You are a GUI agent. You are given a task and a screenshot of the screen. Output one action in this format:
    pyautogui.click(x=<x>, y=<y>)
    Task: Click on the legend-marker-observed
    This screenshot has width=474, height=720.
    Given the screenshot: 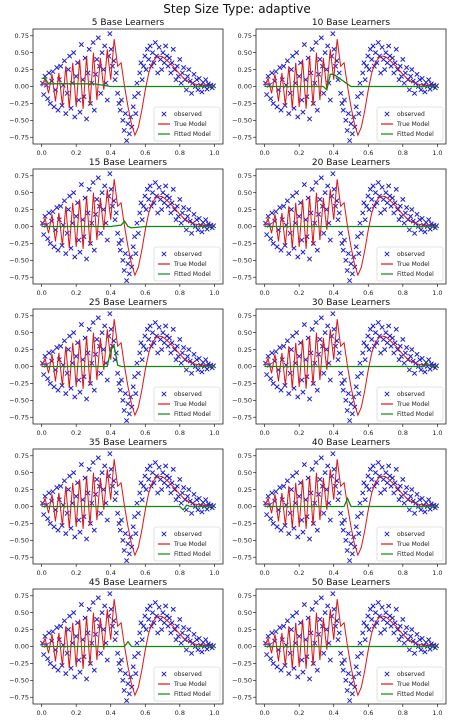 What is the action you would take?
    pyautogui.click(x=387, y=534)
    